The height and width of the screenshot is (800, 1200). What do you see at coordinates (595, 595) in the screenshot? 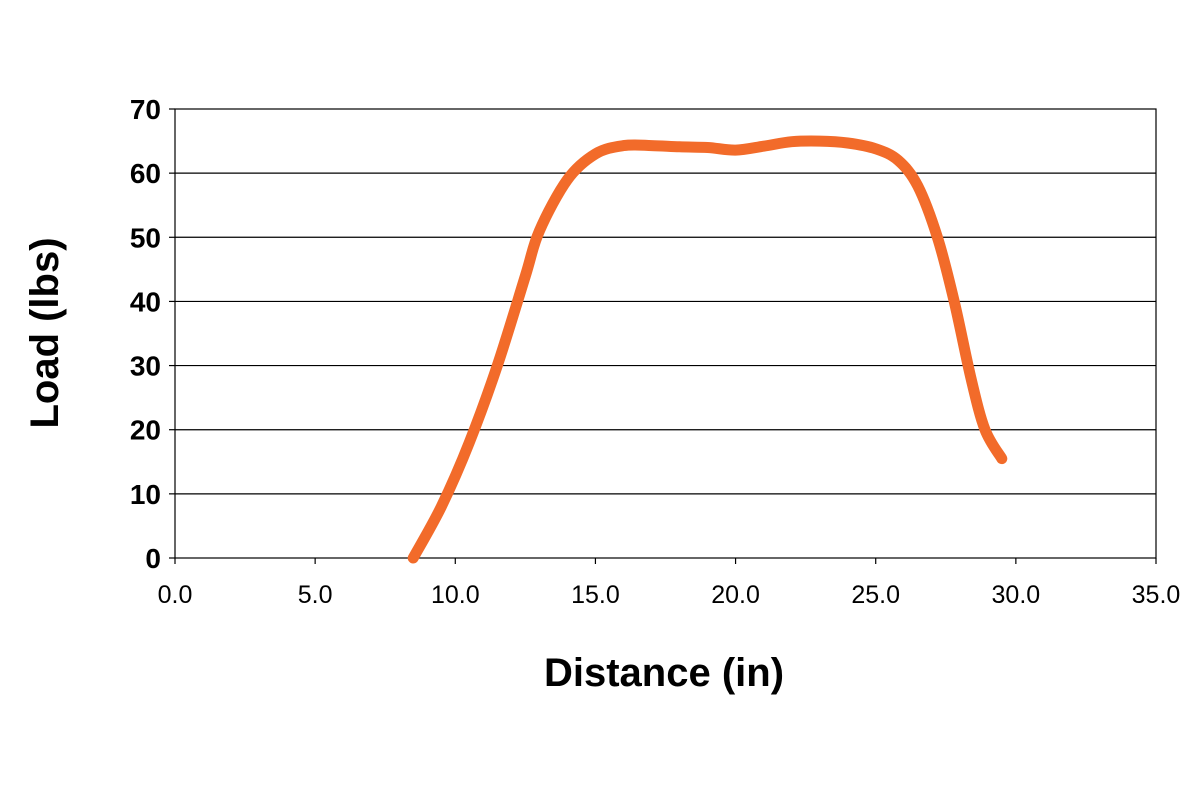
I see `x-tick-label: 15.0` at bounding box center [595, 595].